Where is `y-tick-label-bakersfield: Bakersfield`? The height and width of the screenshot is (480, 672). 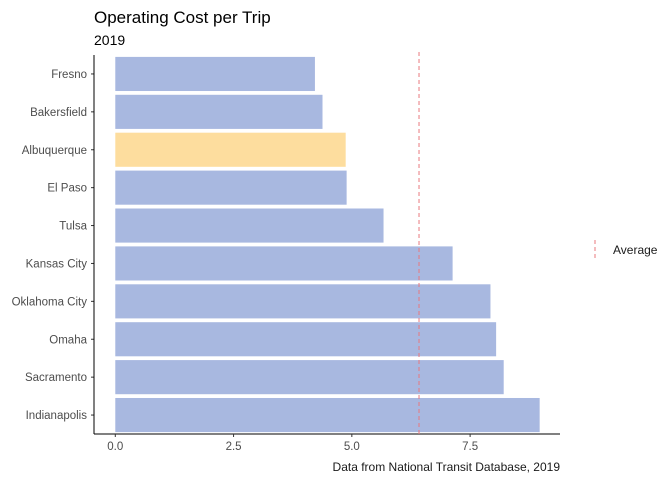
y-tick-label-bakersfield: Bakersfield is located at coordinates (58, 113).